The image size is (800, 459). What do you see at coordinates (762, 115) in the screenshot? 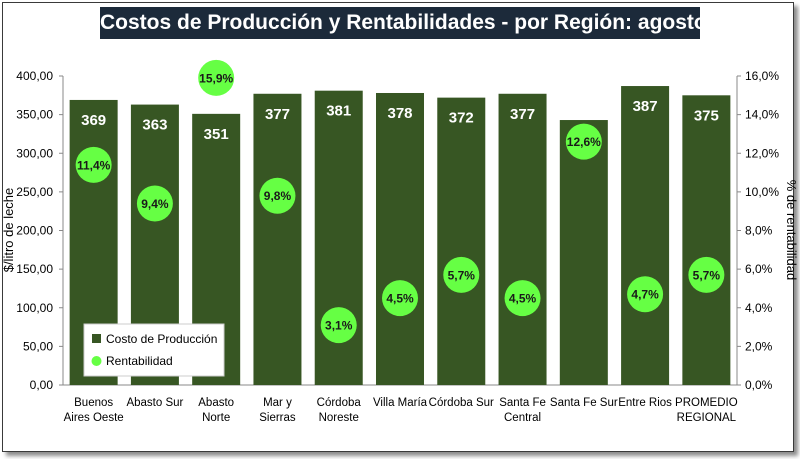
I see `y2-tick-label: 14,0%` at bounding box center [762, 115].